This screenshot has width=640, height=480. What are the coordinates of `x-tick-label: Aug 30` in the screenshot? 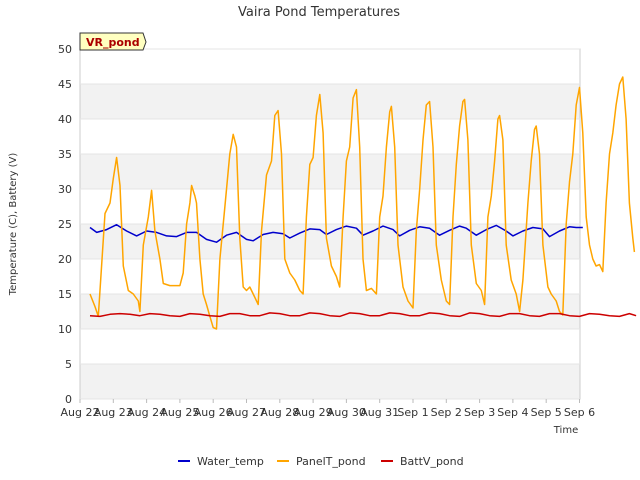 It's located at (346, 412).